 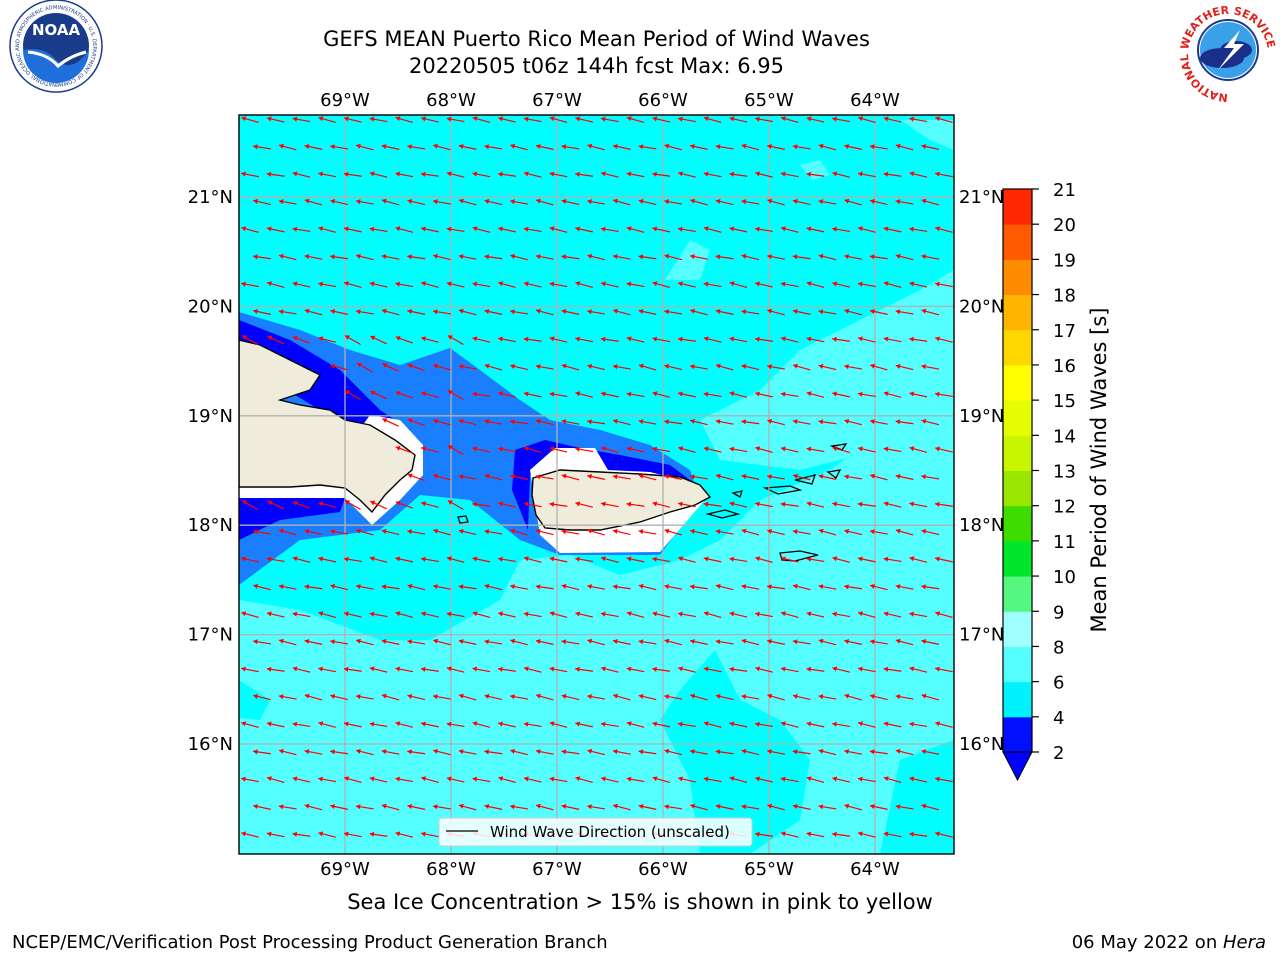 What do you see at coordinates (1064, 436) in the screenshot?
I see `colorbar-tick-label: 14` at bounding box center [1064, 436].